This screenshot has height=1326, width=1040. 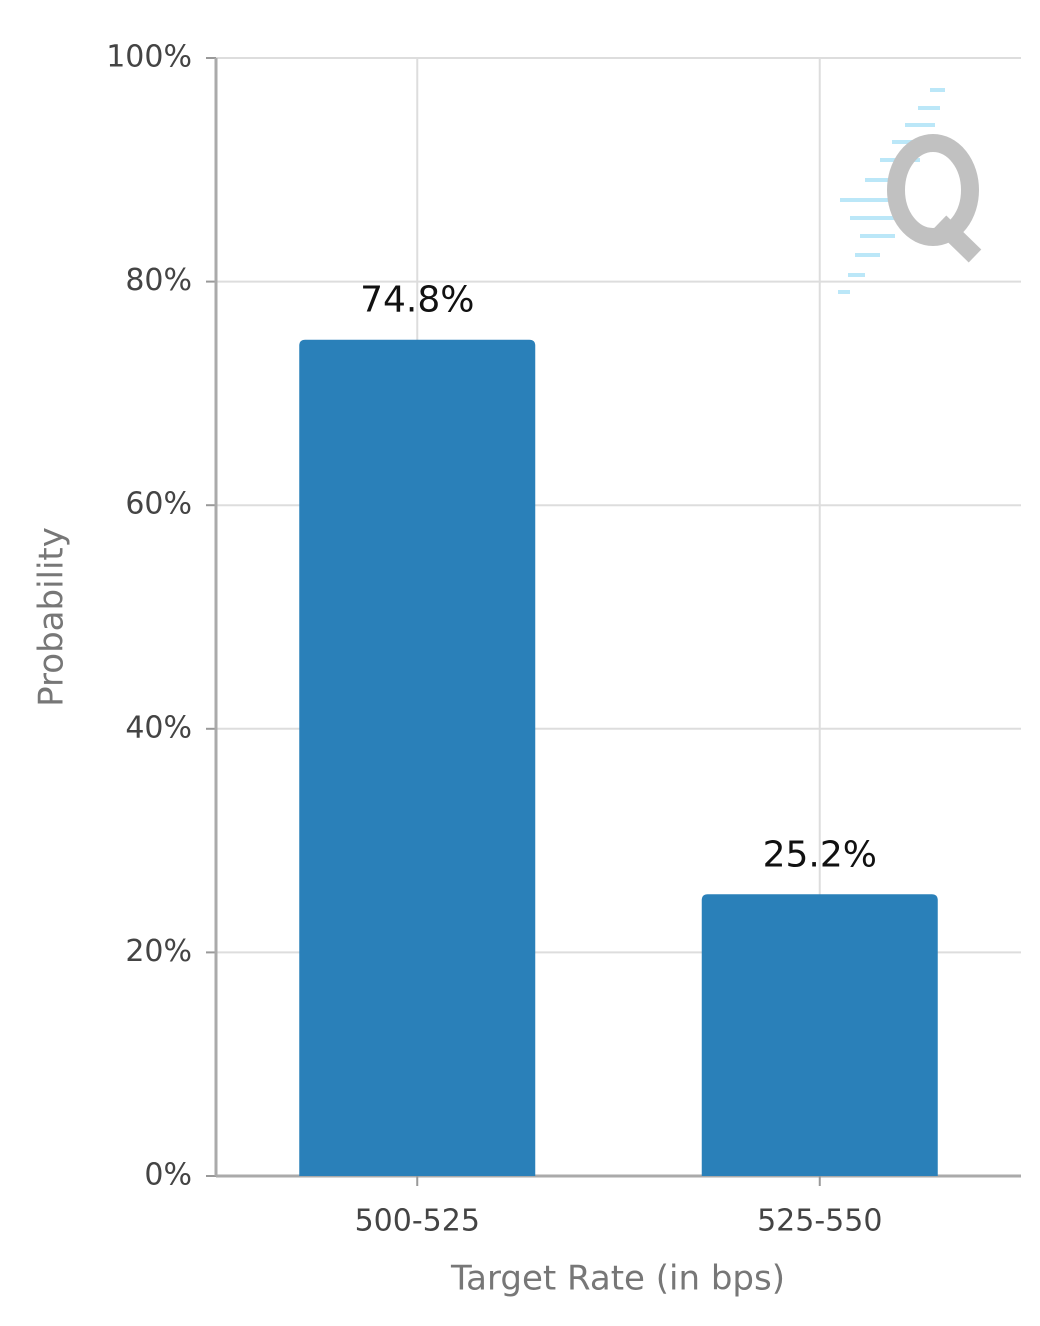 I want to click on y-tick-label: 100%, so click(x=149, y=57).